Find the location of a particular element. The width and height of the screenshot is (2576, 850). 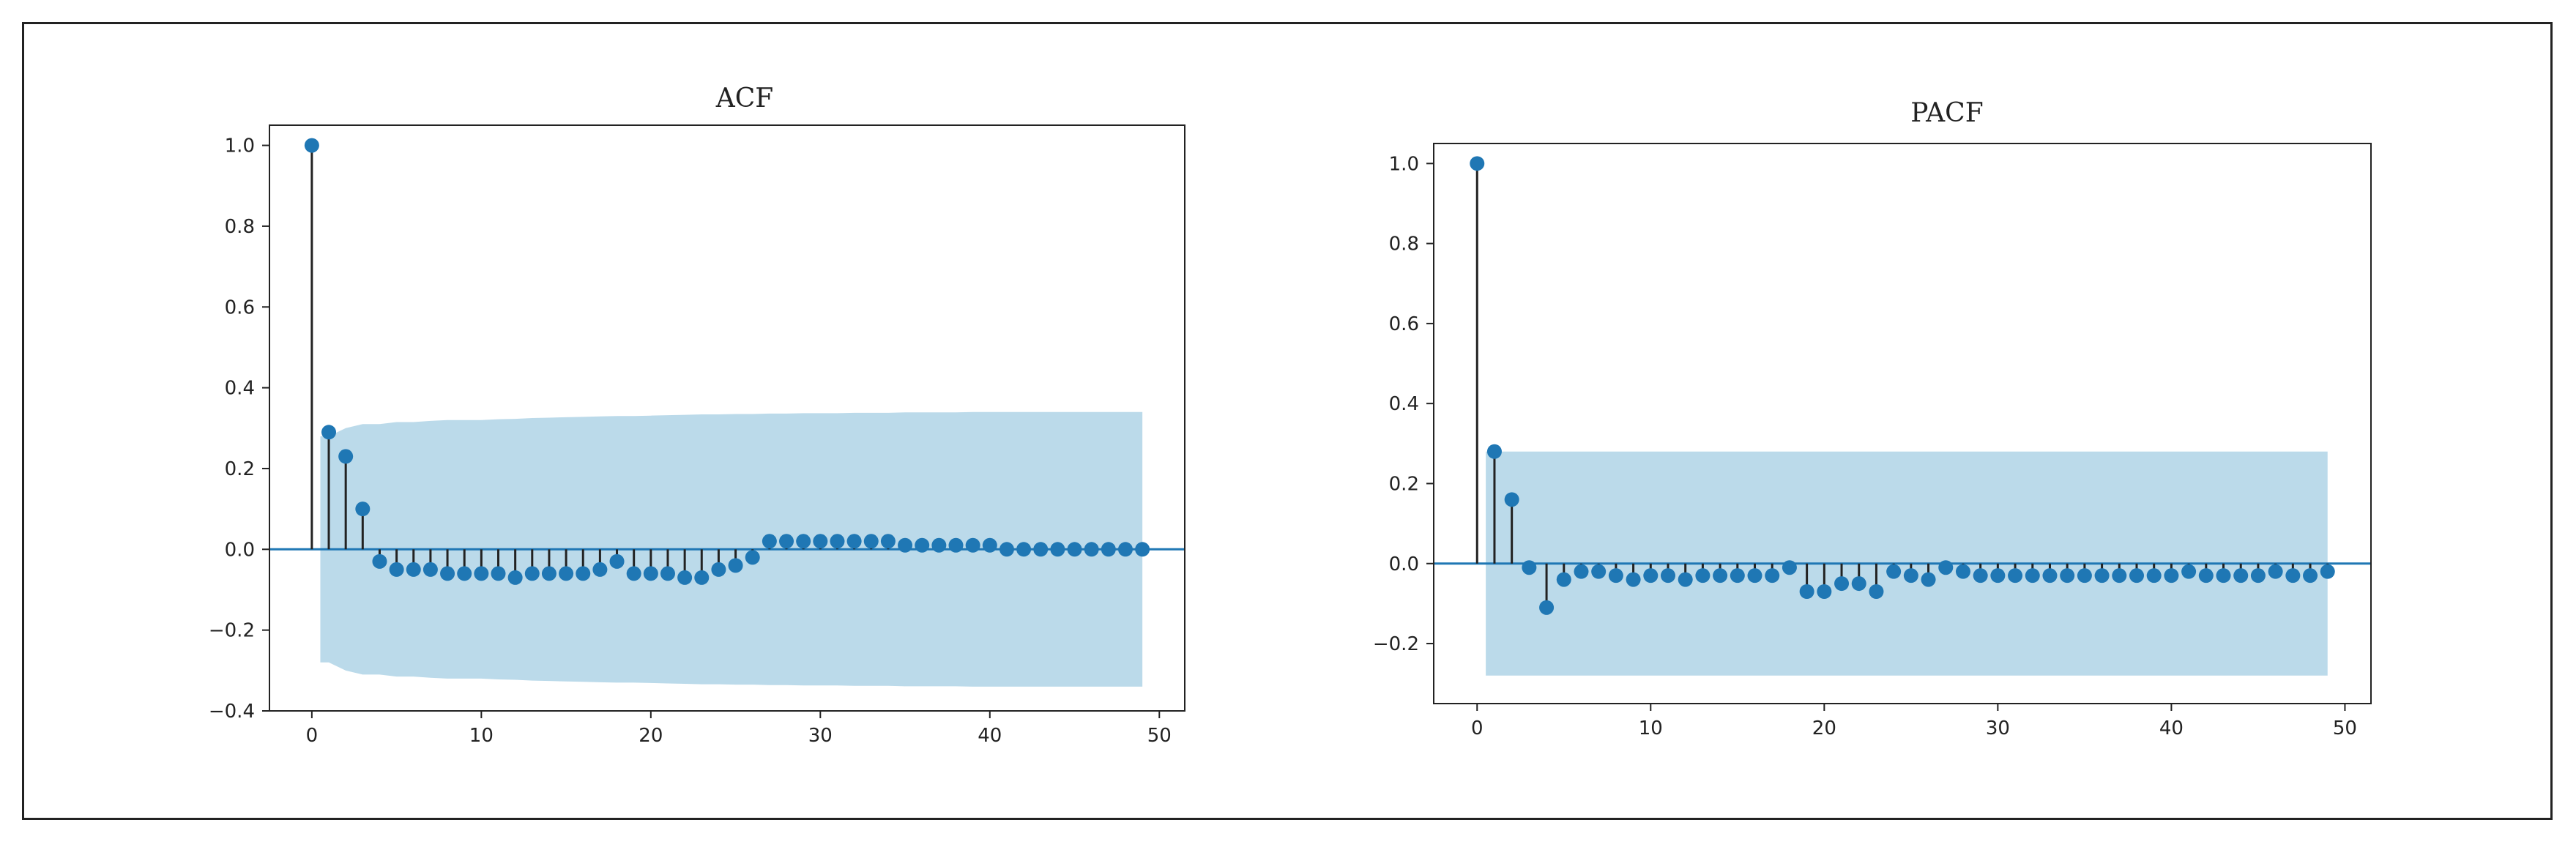

acf-y-tick-label: 0.6 is located at coordinates (240, 308).